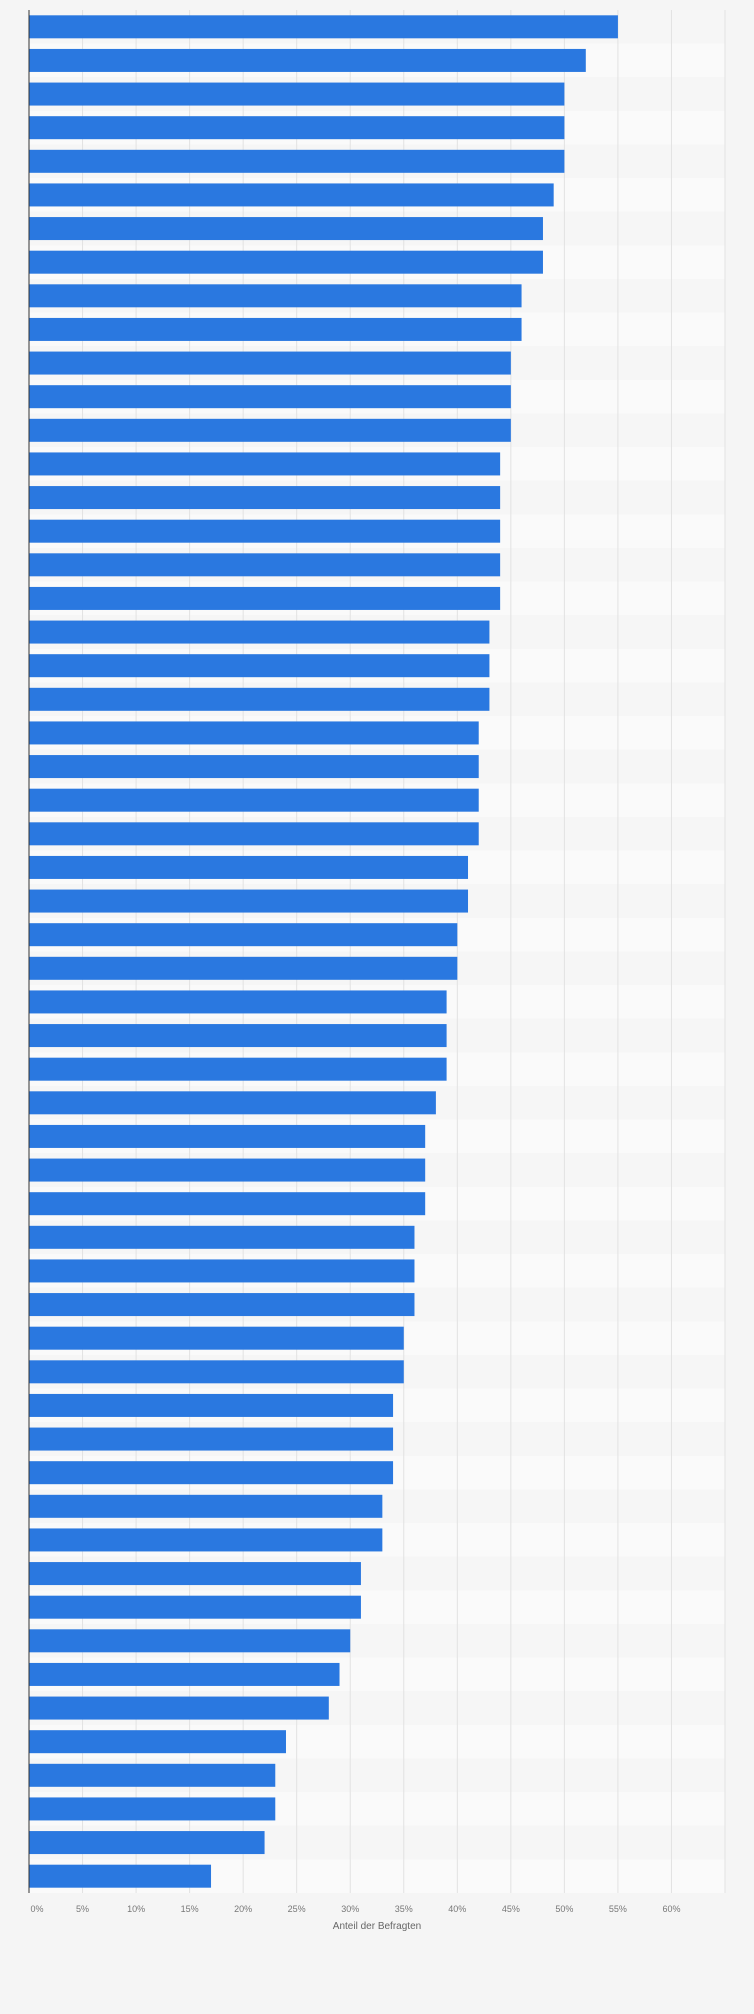  Describe the element at coordinates (136, 1909) in the screenshot. I see `x-tick-label: 10%` at that location.